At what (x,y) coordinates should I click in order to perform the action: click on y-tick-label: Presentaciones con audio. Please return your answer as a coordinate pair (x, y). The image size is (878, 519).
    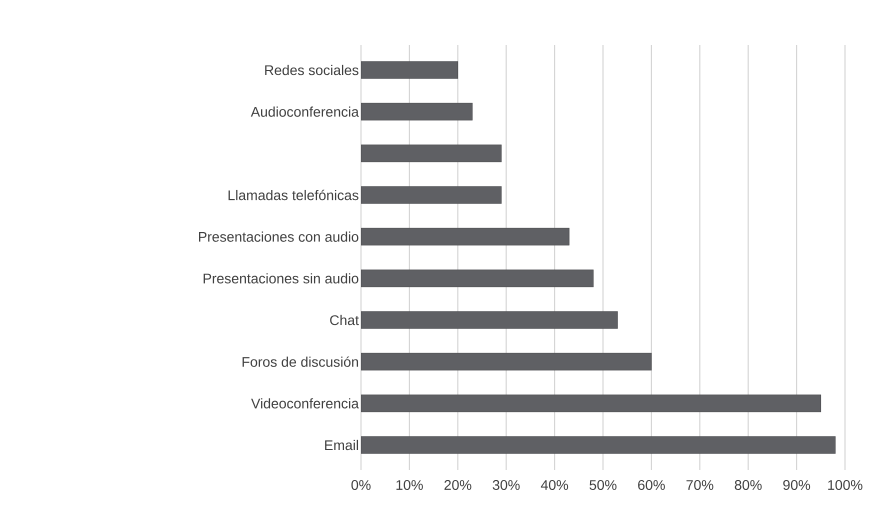
    Looking at the image, I should click on (278, 237).